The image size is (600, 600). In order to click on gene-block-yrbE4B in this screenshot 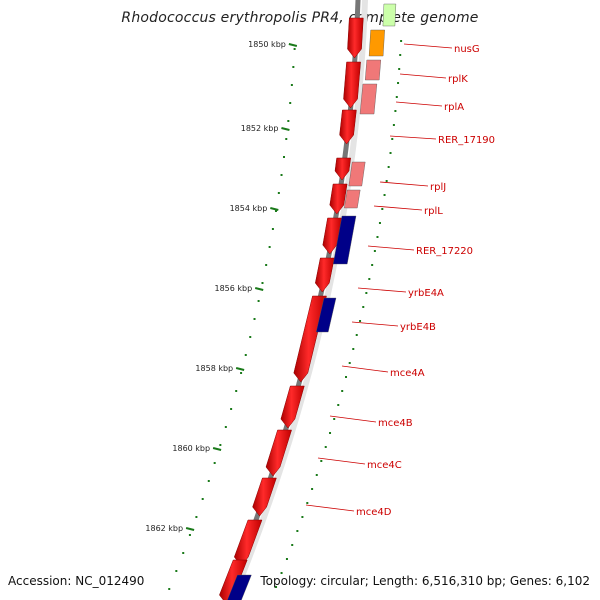, I will do `click(326, 315)`.